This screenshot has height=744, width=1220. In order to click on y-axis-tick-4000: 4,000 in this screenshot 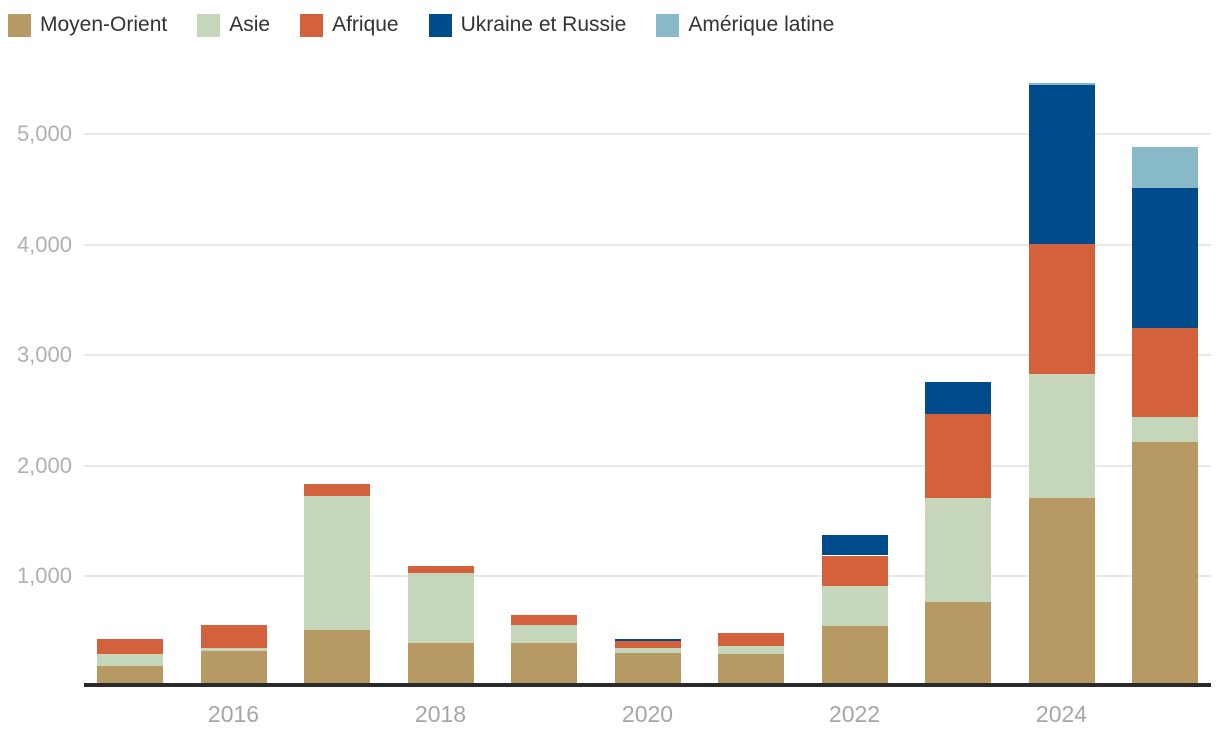, I will do `click(44, 244)`.